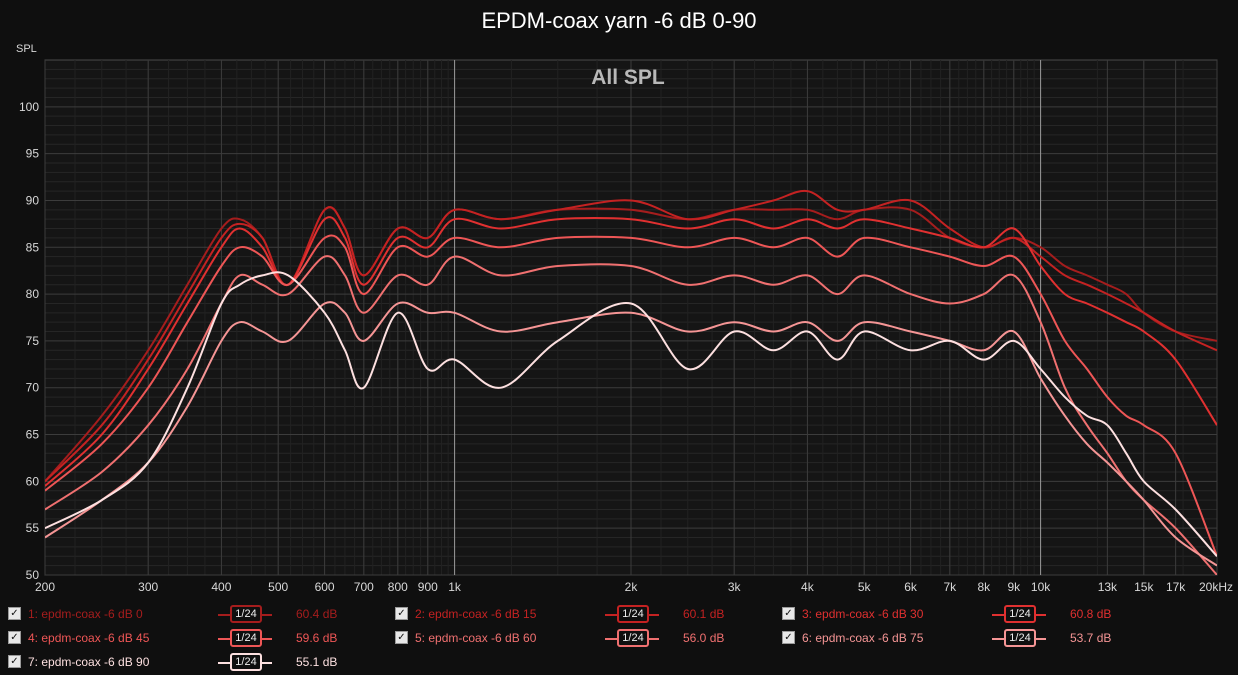  What do you see at coordinates (317, 614) in the screenshot?
I see `legend-level-value: 60.4 dB` at bounding box center [317, 614].